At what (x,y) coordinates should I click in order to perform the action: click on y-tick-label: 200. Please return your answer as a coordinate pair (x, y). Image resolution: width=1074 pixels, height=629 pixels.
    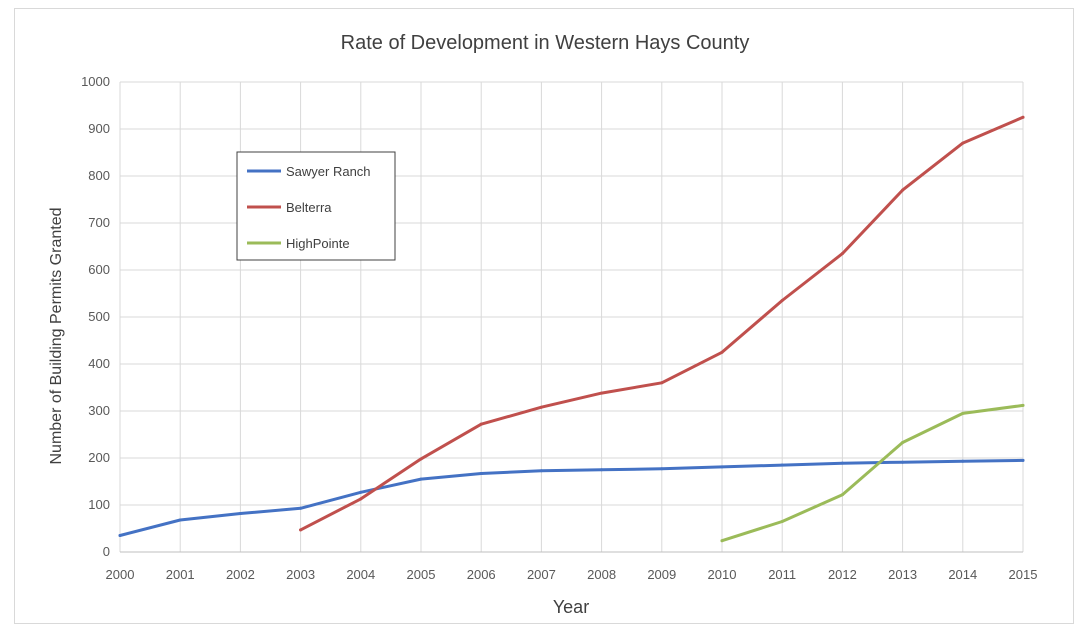
    Looking at the image, I should click on (99, 457).